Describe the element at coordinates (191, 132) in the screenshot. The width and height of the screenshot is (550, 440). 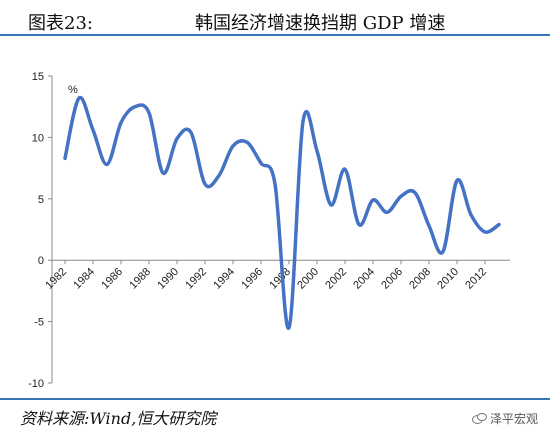
I see `data-point-1991` at that location.